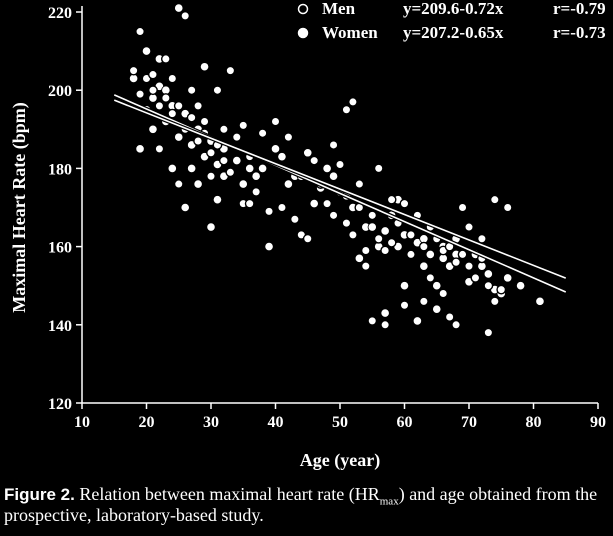 This screenshot has width=613, height=536. What do you see at coordinates (303, 33) in the screenshot?
I see `legend-marker-women` at bounding box center [303, 33].